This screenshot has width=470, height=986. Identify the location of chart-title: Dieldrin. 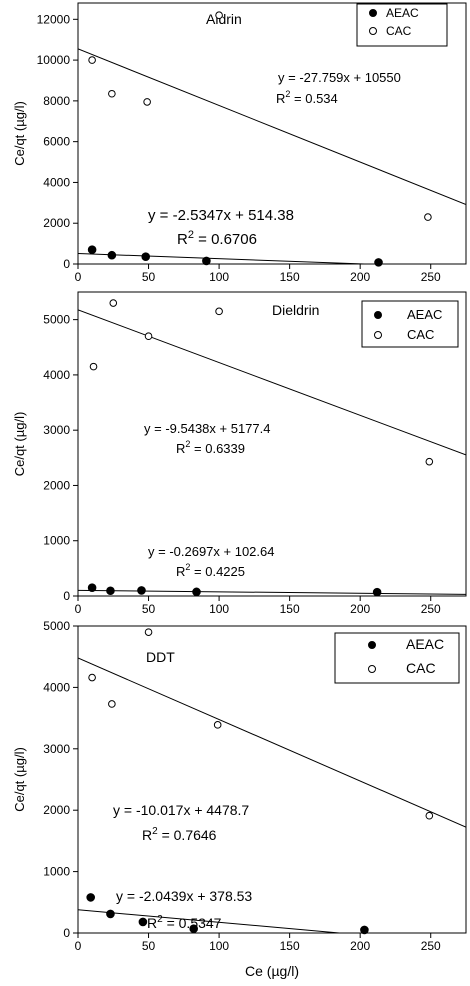
(295, 310).